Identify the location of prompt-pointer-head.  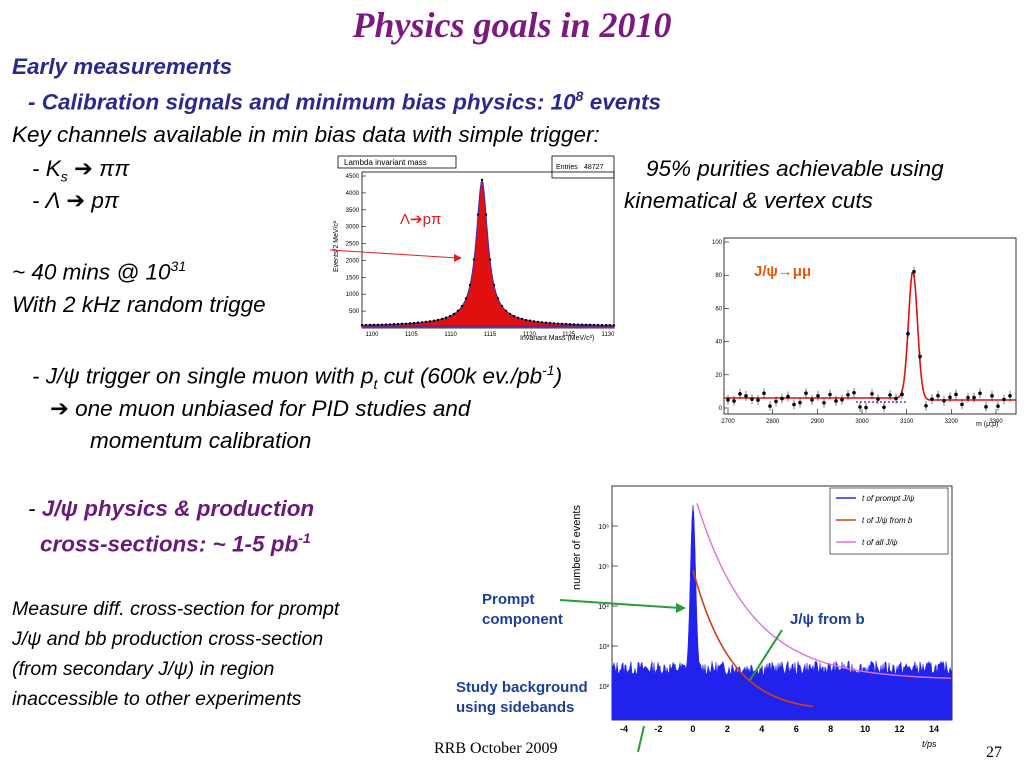
(681, 608).